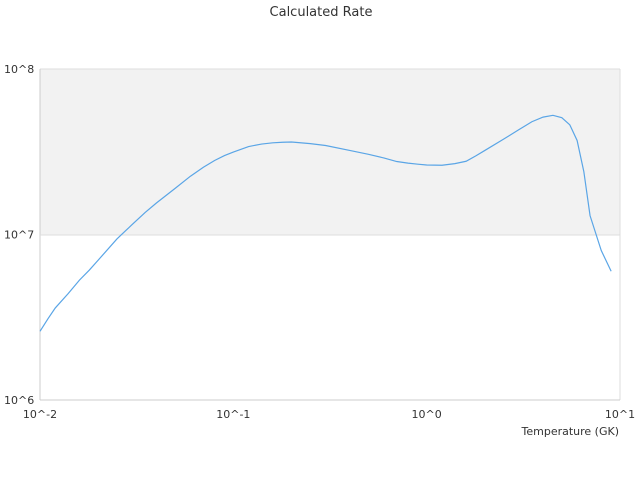  I want to click on y-tick-labels: 10^6 10^7 10^8, so click(19, 235).